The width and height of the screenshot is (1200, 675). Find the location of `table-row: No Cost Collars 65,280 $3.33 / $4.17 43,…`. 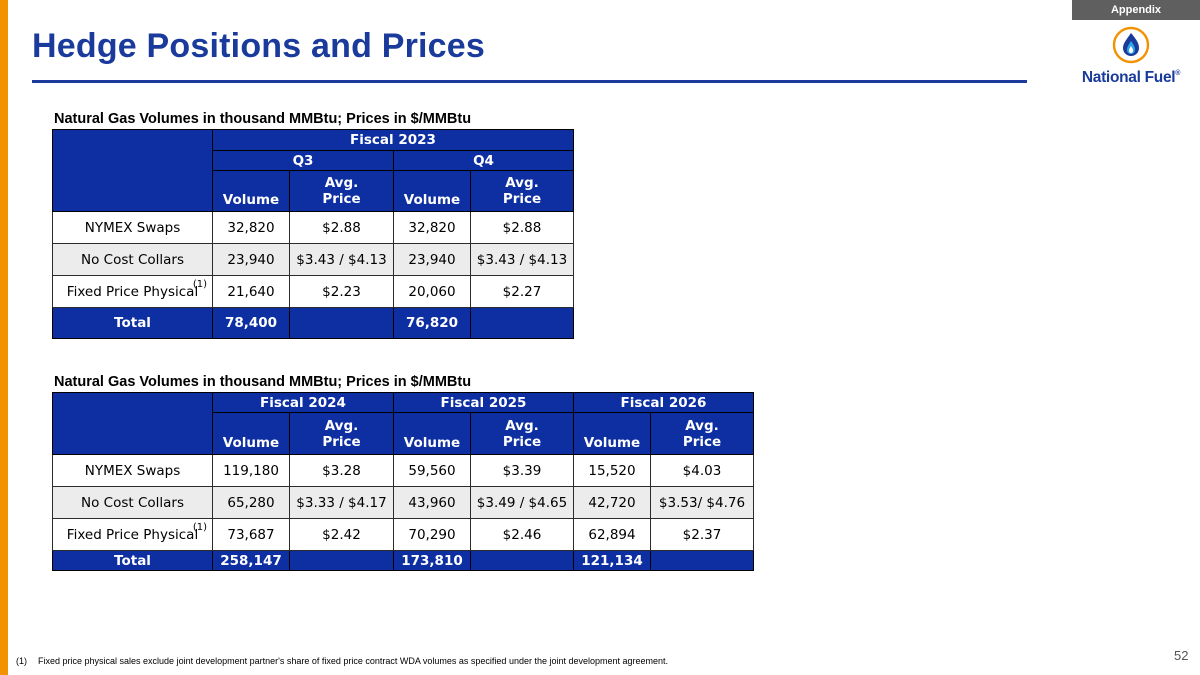

table-row: No Cost Collars 65,280 $3.33 / $4.17 43,… is located at coordinates (403, 502).